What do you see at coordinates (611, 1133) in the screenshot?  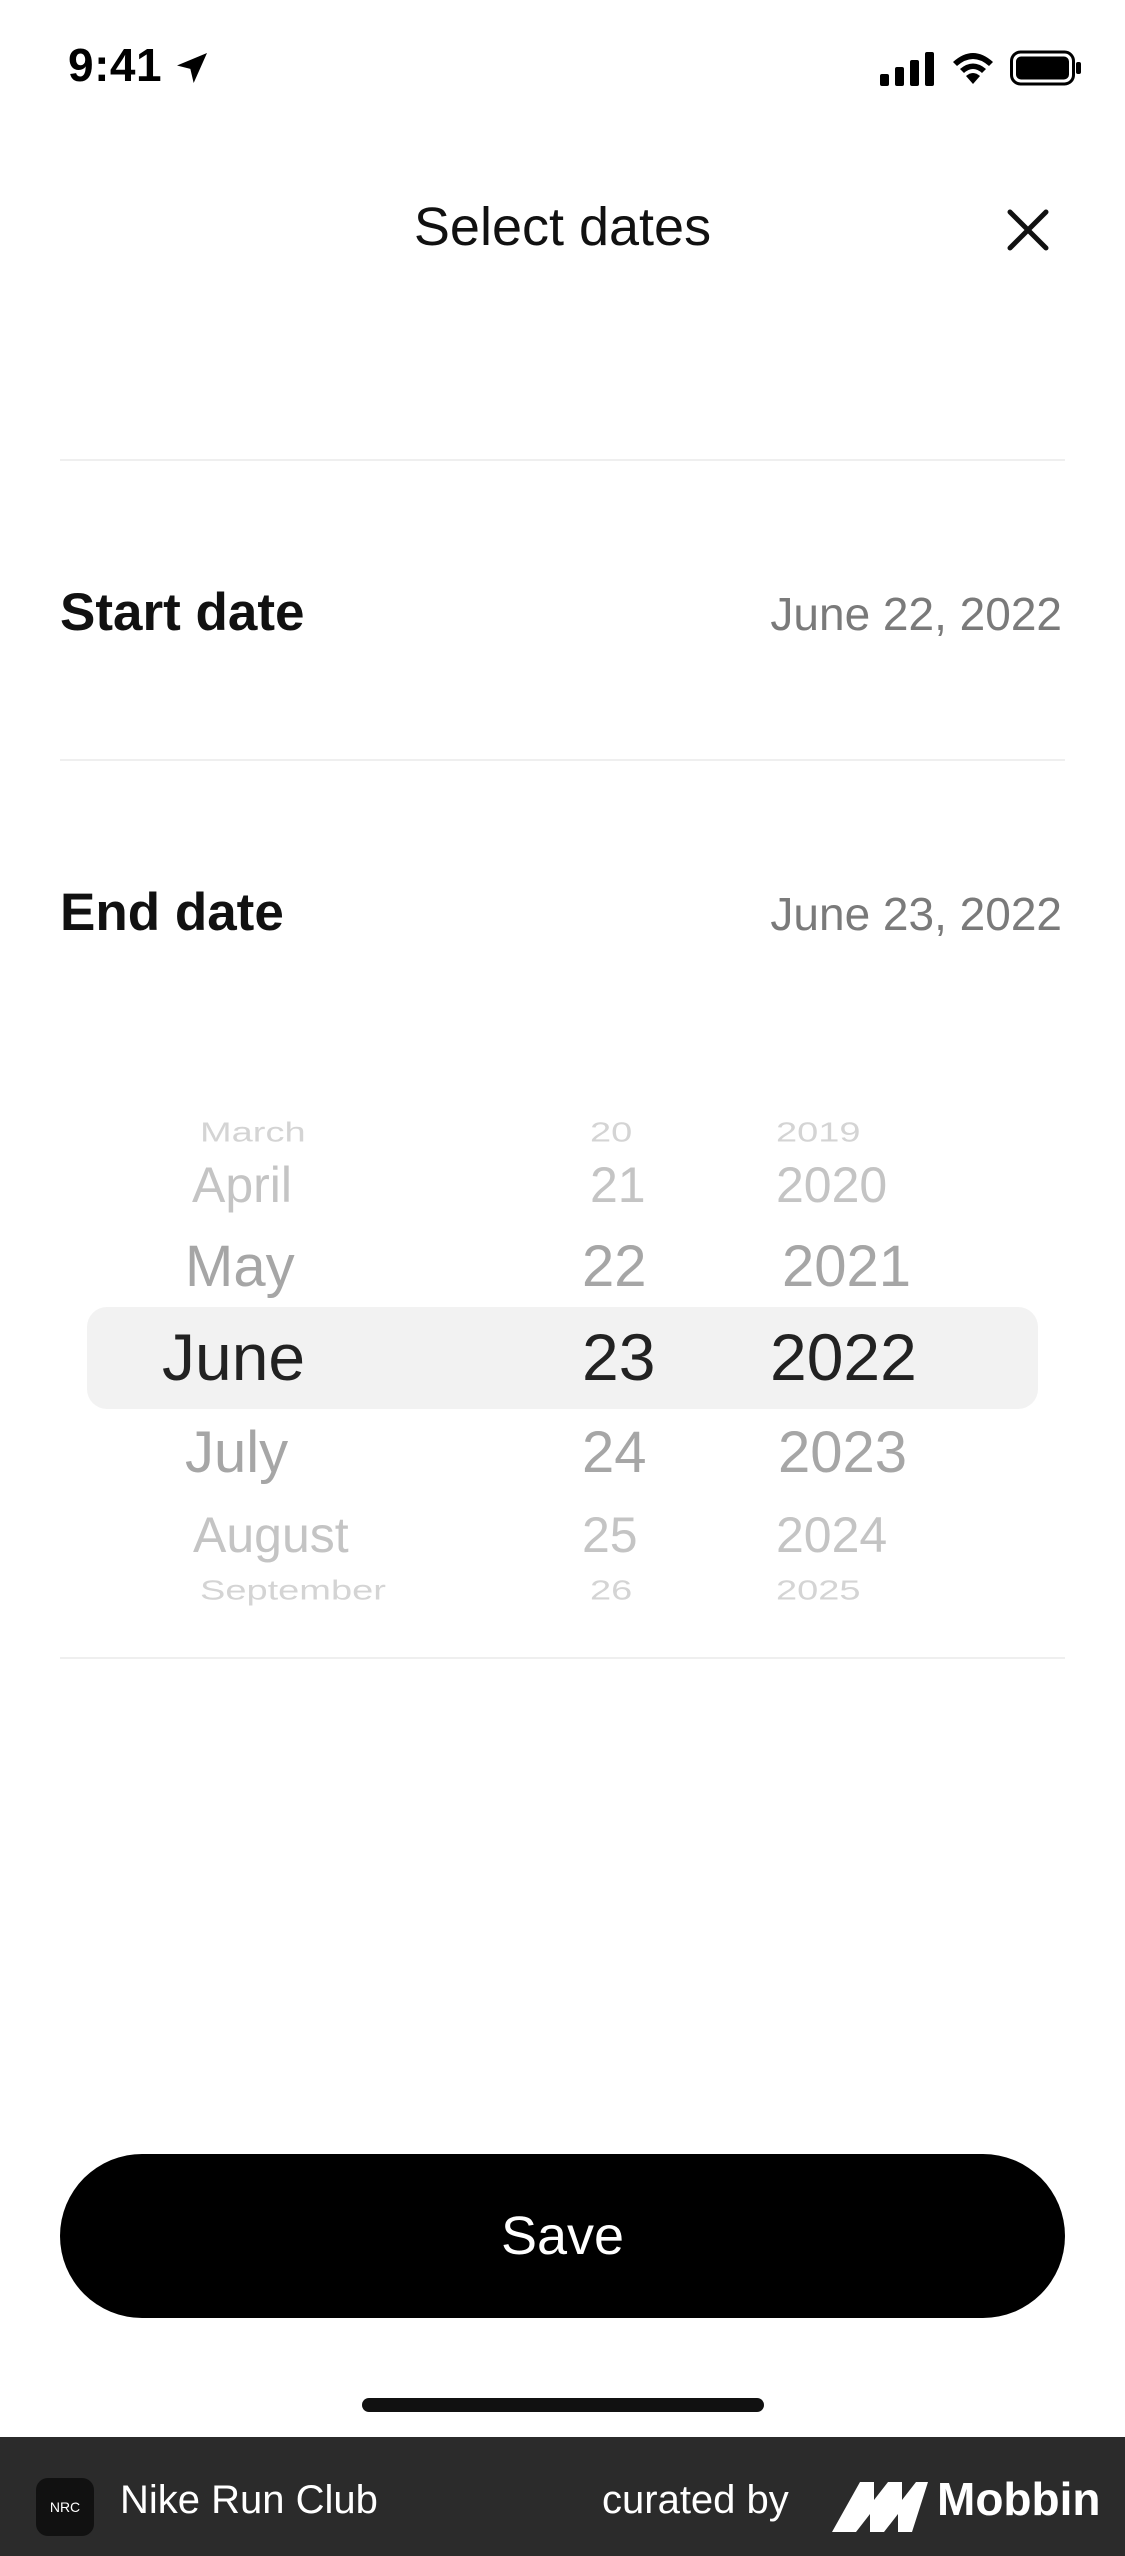 I see `picker-day-option: 20` at bounding box center [611, 1133].